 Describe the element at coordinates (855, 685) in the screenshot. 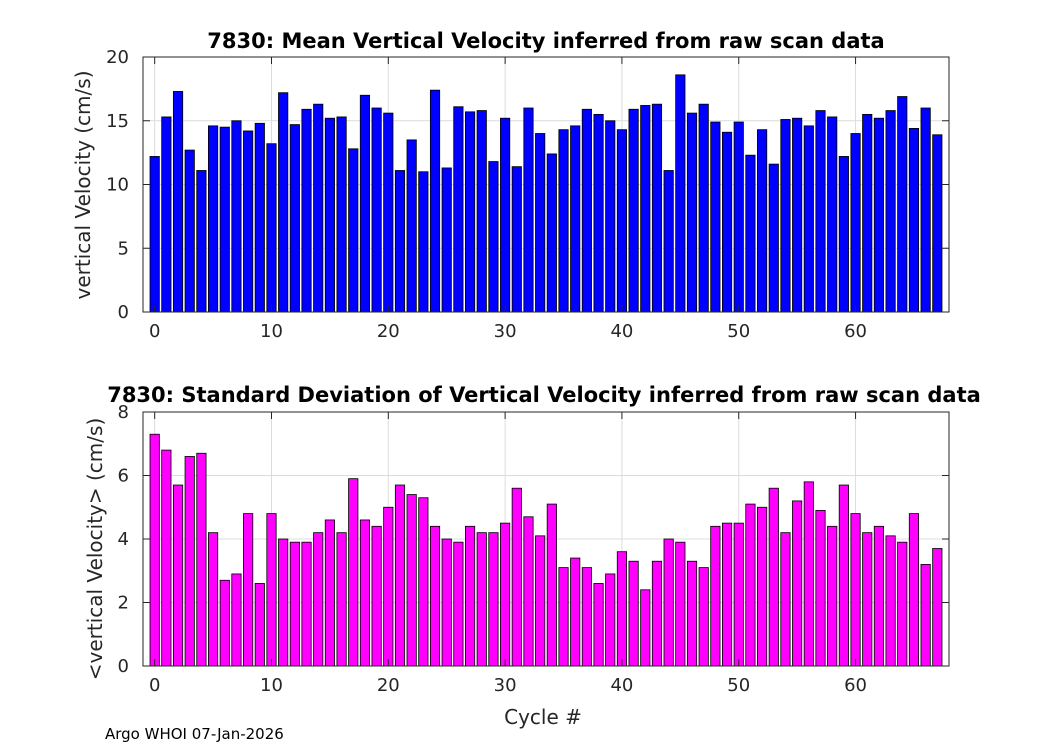

I see `std-velocity-x-tick-label: 60` at that location.